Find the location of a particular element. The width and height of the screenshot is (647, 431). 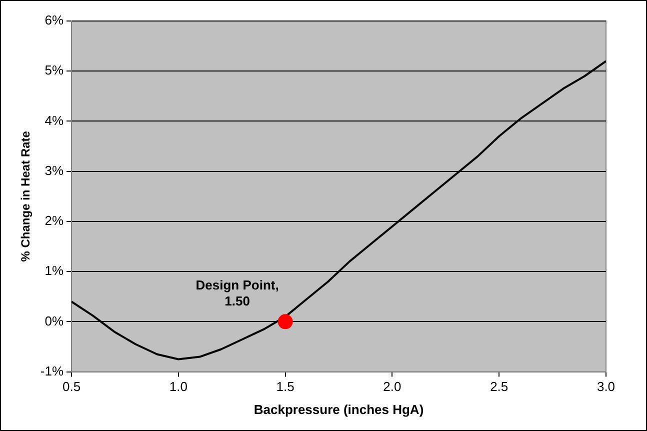

annotation: Design Point, 1.50 is located at coordinates (237, 293).